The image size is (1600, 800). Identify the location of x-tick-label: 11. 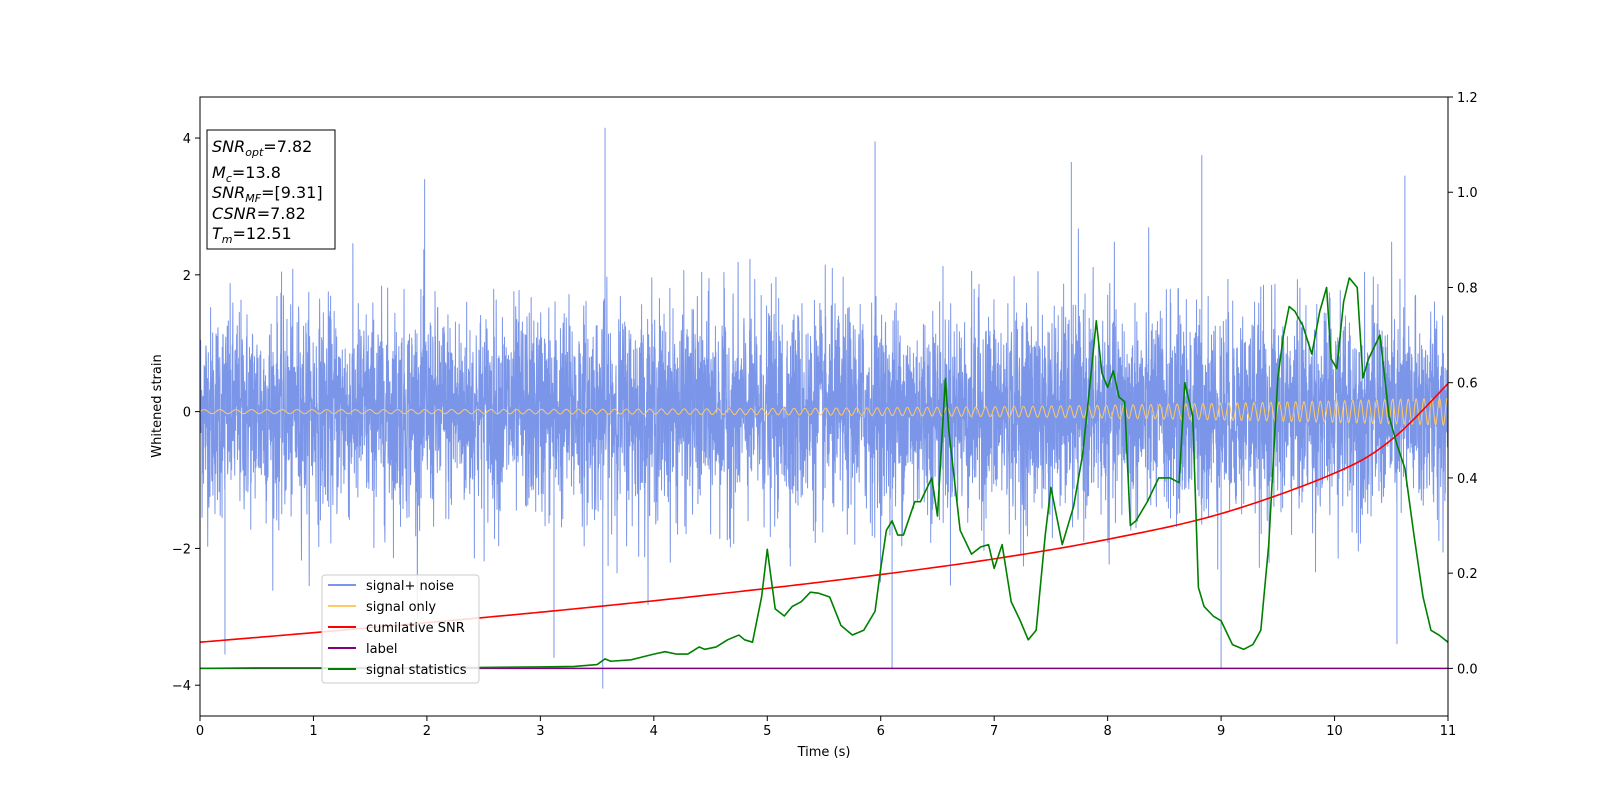
(1448, 731).